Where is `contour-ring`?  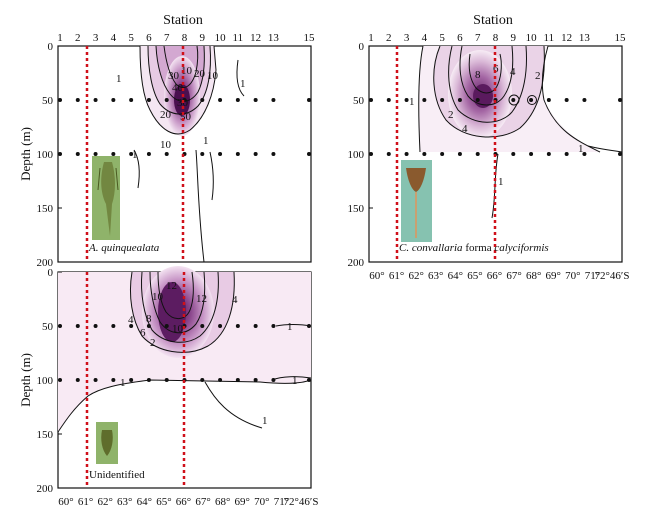
contour-ring is located at coordinates (532, 100).